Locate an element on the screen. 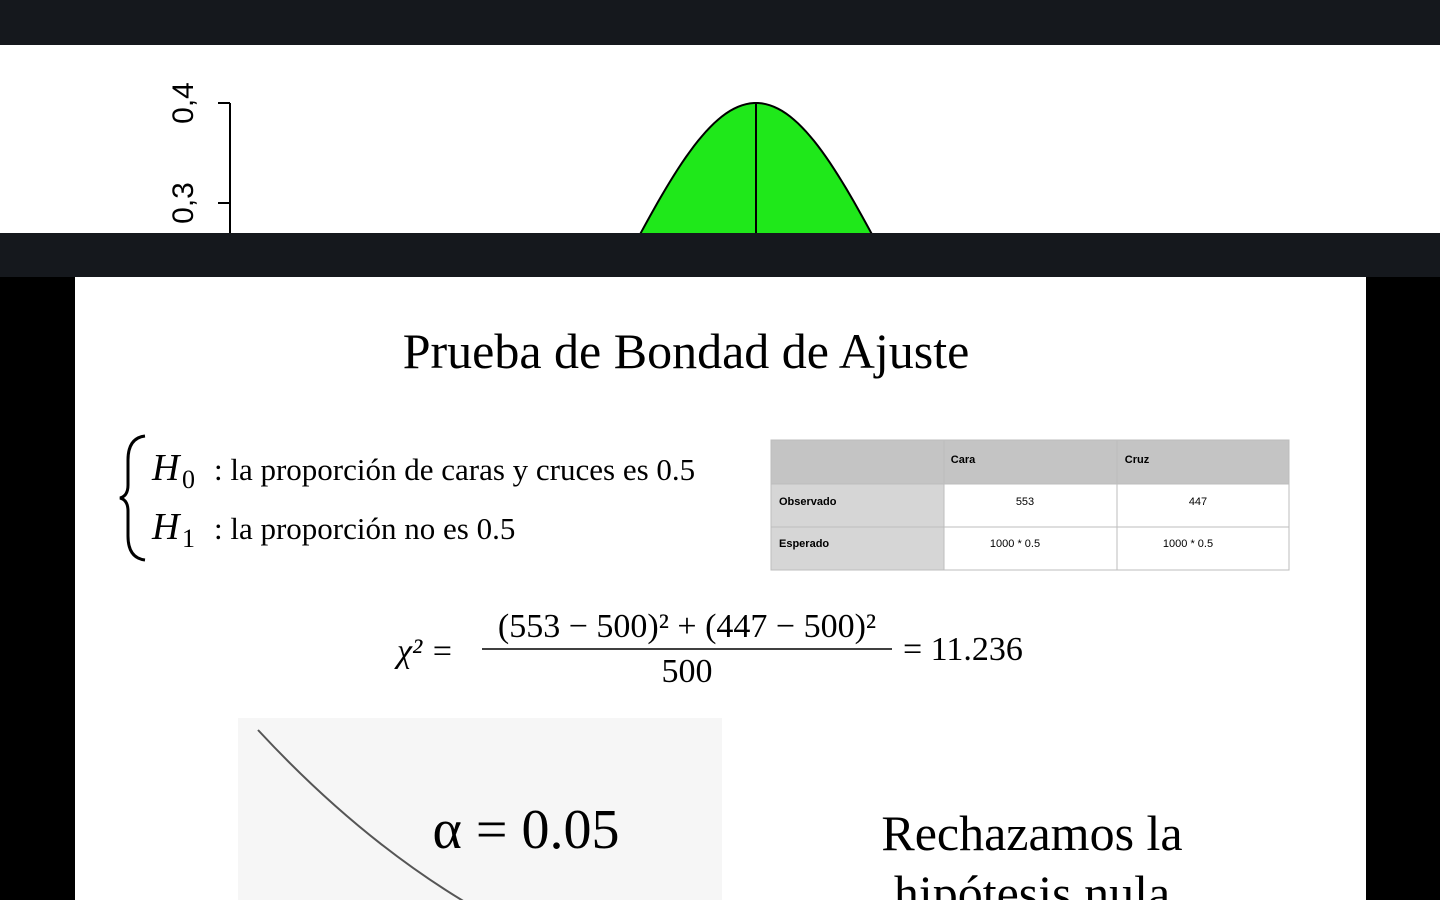 The image size is (1440, 900). y-tick-label: 0,4 is located at coordinates (183, 103).